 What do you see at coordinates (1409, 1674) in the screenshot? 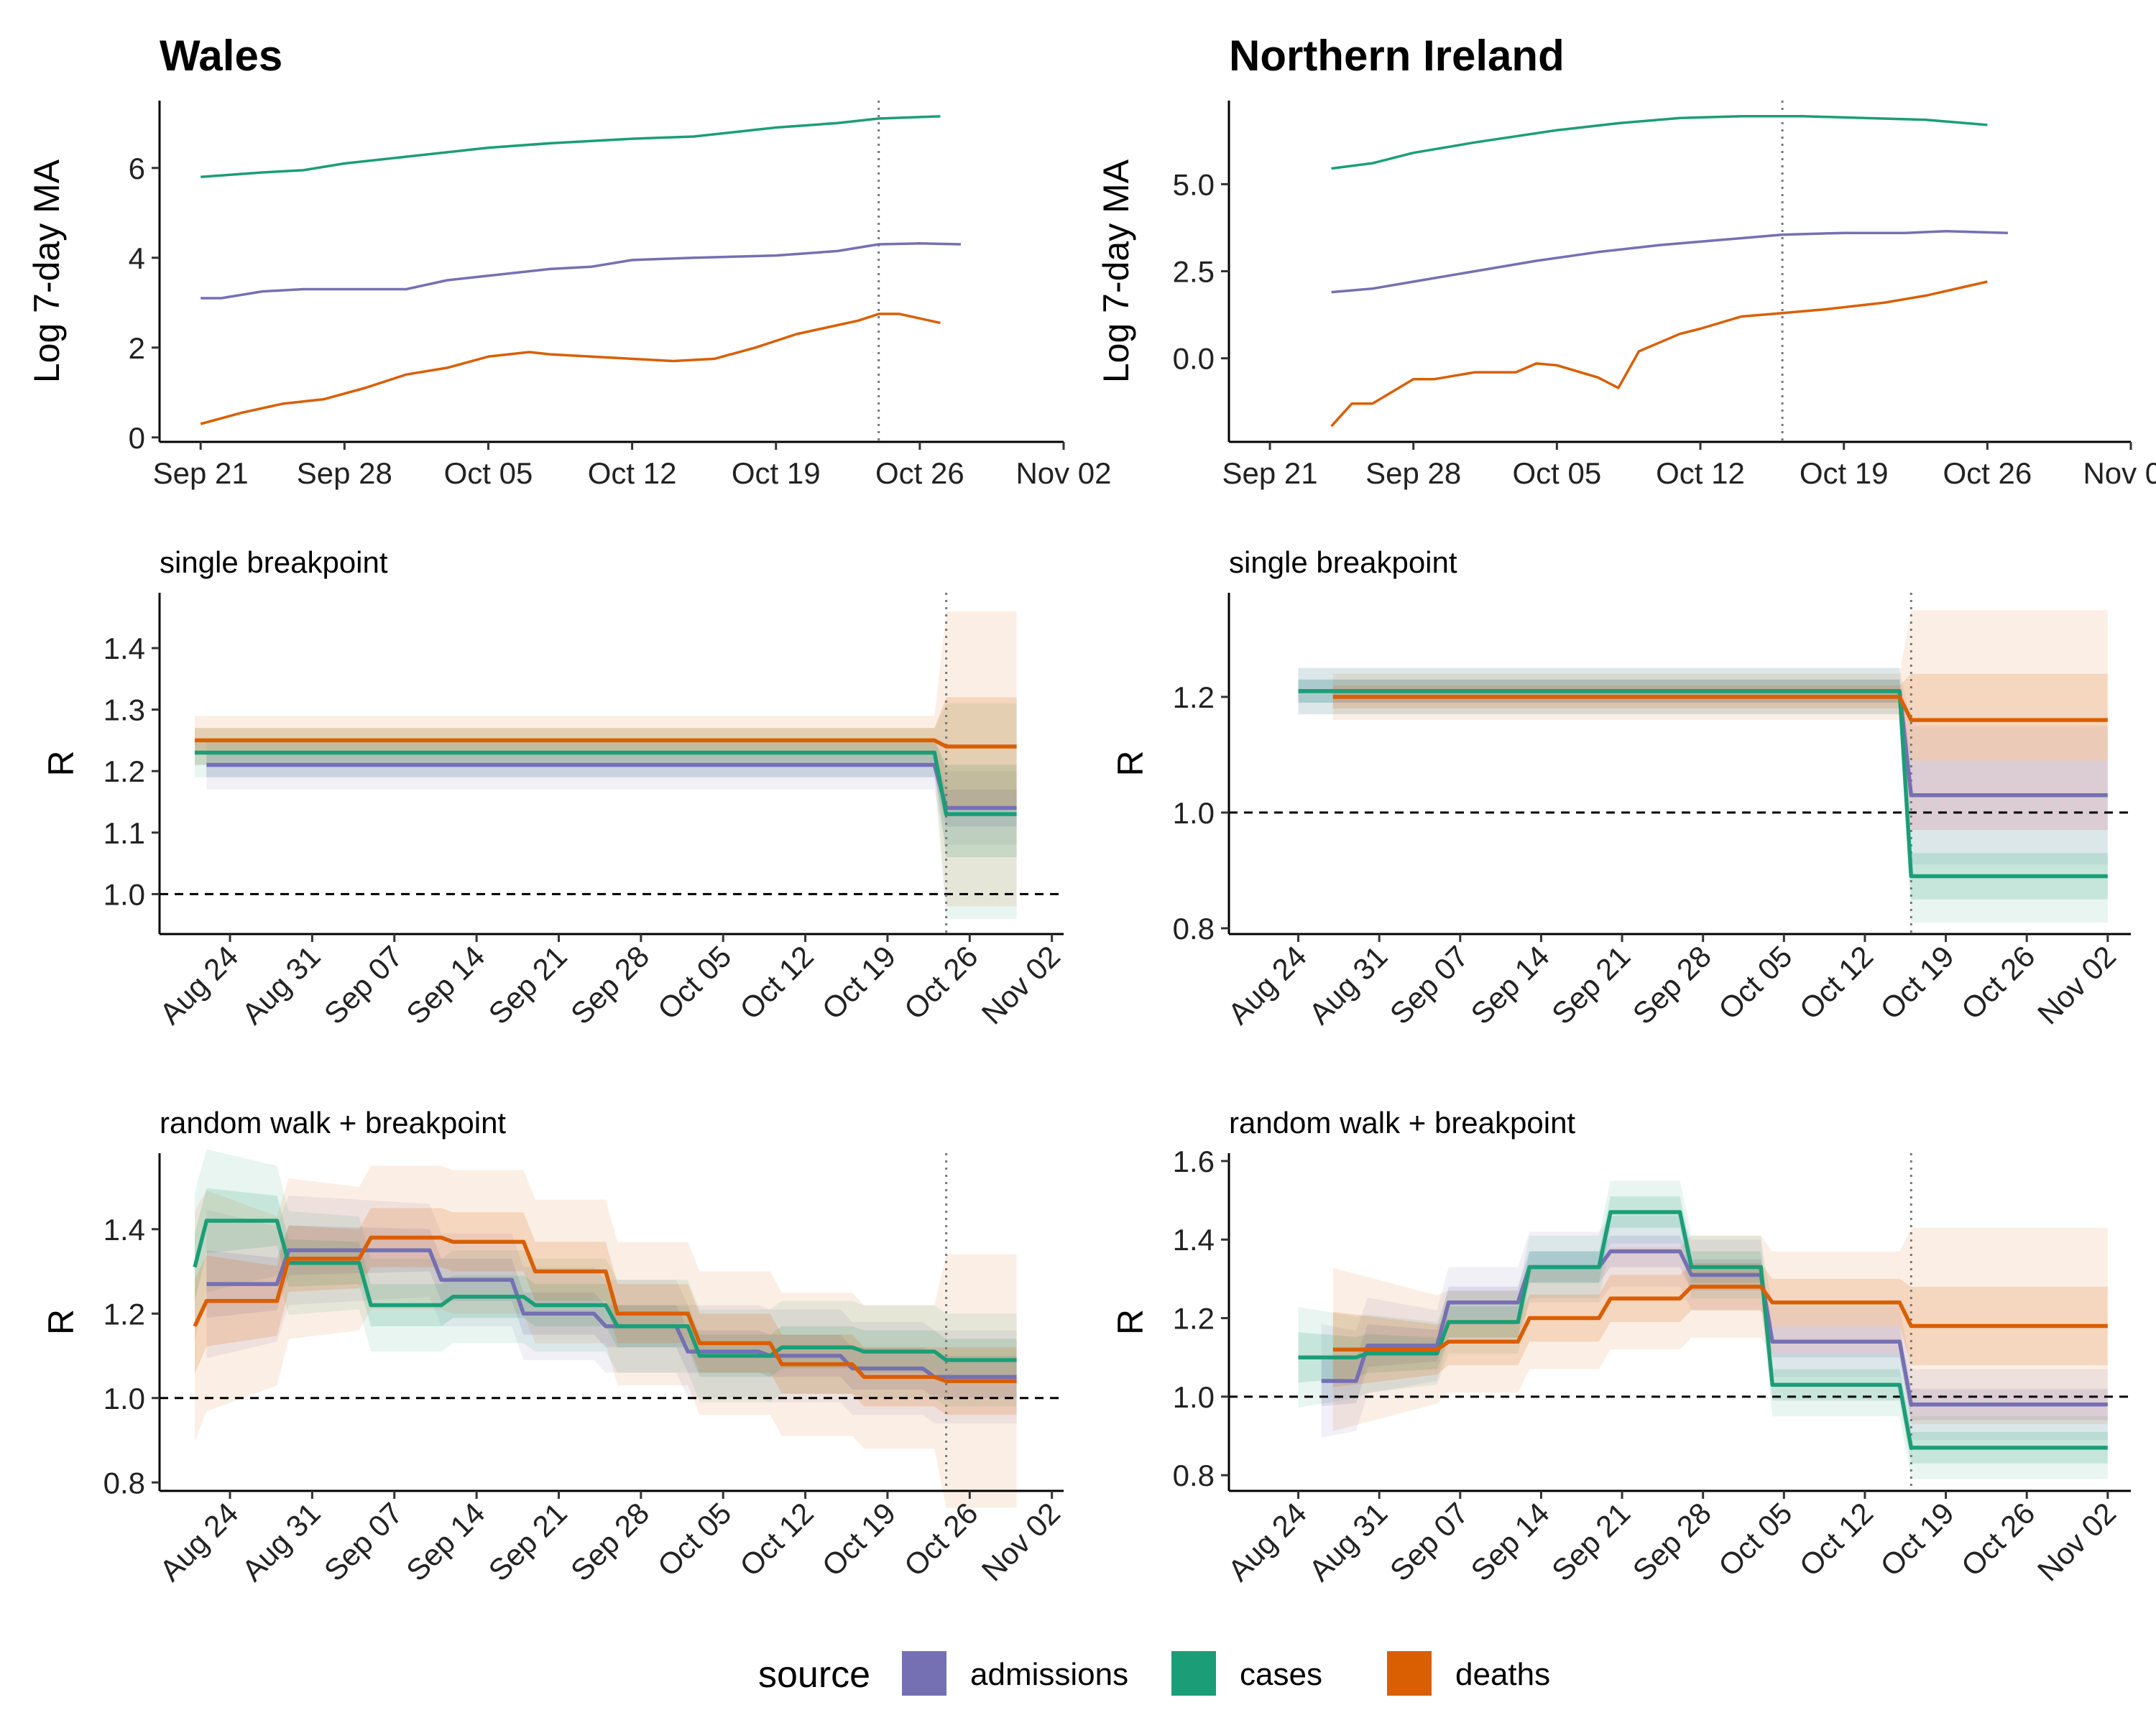
I see `legend-swatch-deaths` at bounding box center [1409, 1674].